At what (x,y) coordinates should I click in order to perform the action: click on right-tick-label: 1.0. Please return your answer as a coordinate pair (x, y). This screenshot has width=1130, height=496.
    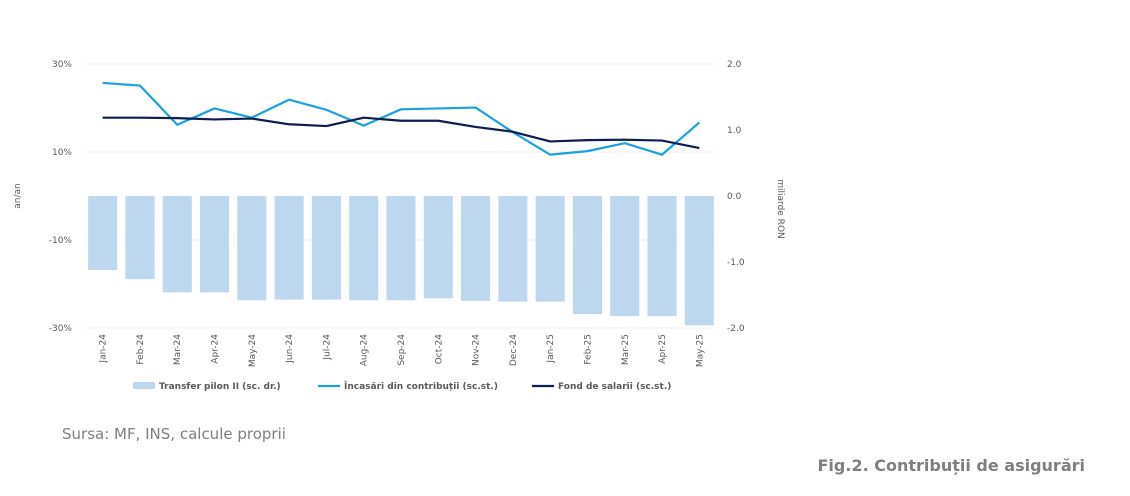
    Looking at the image, I should click on (734, 131).